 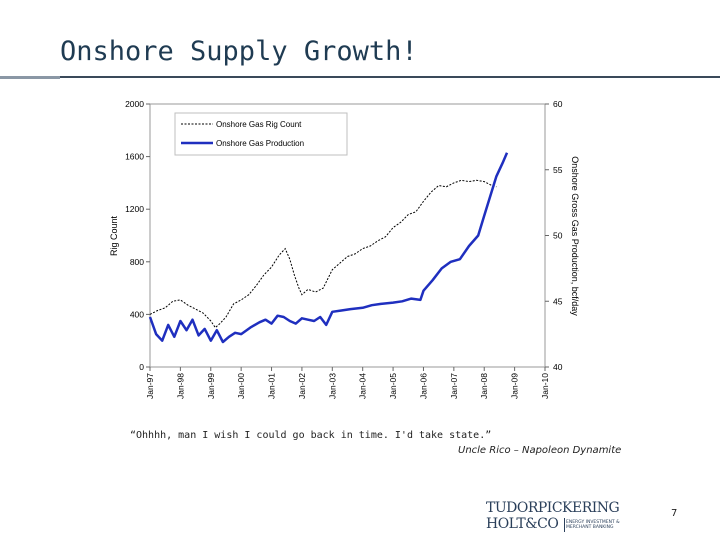 What do you see at coordinates (540, 450) in the screenshot?
I see `quote-attribution: Uncle Rico – Napoleon Dynamite` at bounding box center [540, 450].